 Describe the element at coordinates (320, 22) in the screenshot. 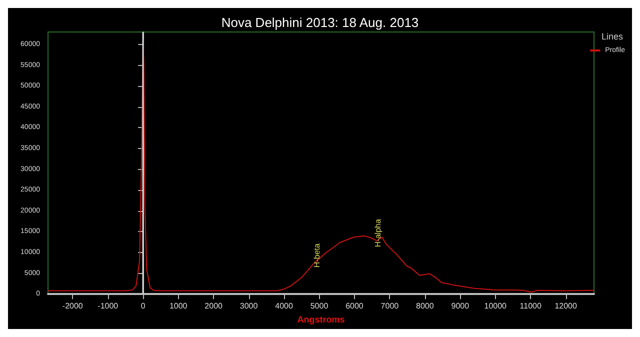

I see `chart-title: Nova Delphini 2013: 18 Aug. 2013` at that location.